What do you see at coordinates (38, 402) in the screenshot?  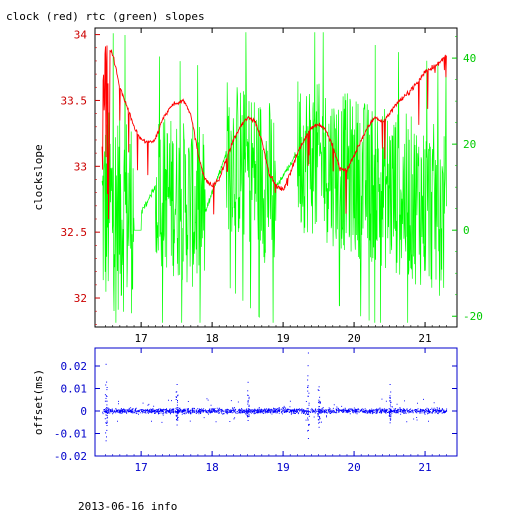 I see `bottom-chart-ylabel: offset(ms)` at bounding box center [38, 402].